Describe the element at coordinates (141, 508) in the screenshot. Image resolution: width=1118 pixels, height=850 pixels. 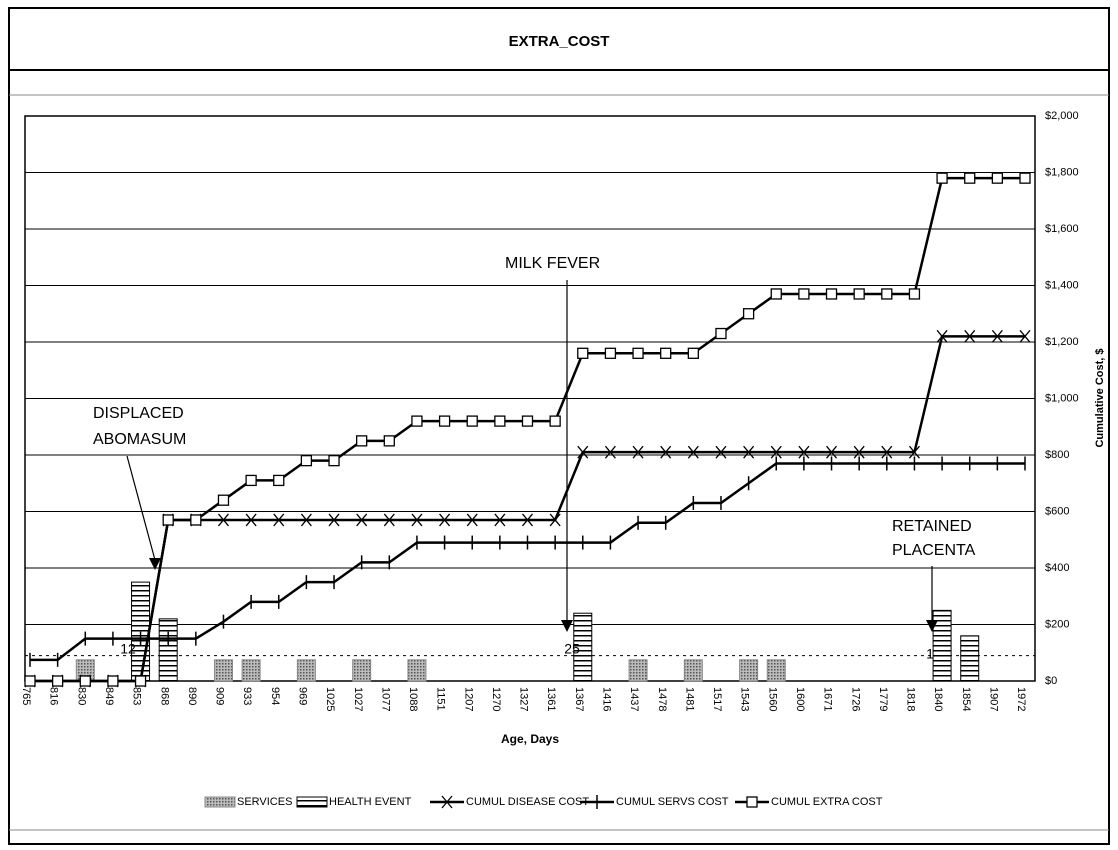
I see `annotation-arrow` at that location.